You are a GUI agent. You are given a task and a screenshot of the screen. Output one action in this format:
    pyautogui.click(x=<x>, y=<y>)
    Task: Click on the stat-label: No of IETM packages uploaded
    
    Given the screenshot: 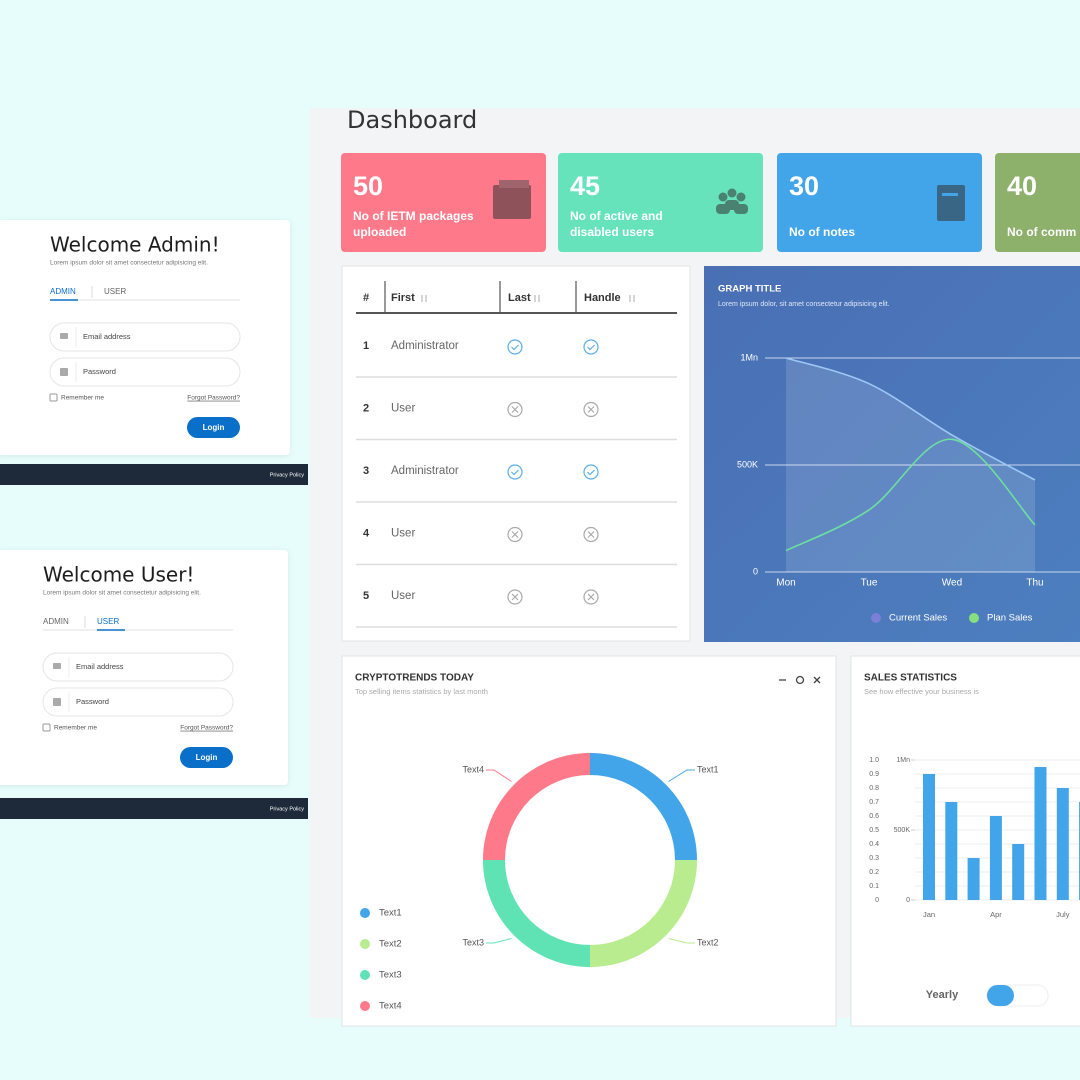 What is the action you would take?
    pyautogui.click(x=413, y=224)
    